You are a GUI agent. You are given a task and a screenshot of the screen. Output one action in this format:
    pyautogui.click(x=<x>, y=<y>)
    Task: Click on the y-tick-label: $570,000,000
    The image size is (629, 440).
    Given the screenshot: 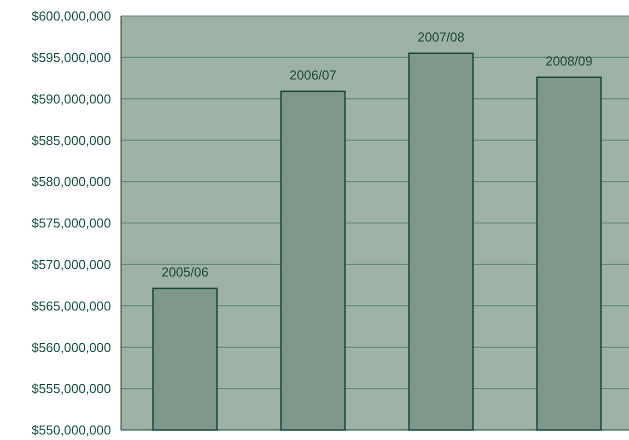 What is the action you would take?
    pyautogui.click(x=71, y=264)
    